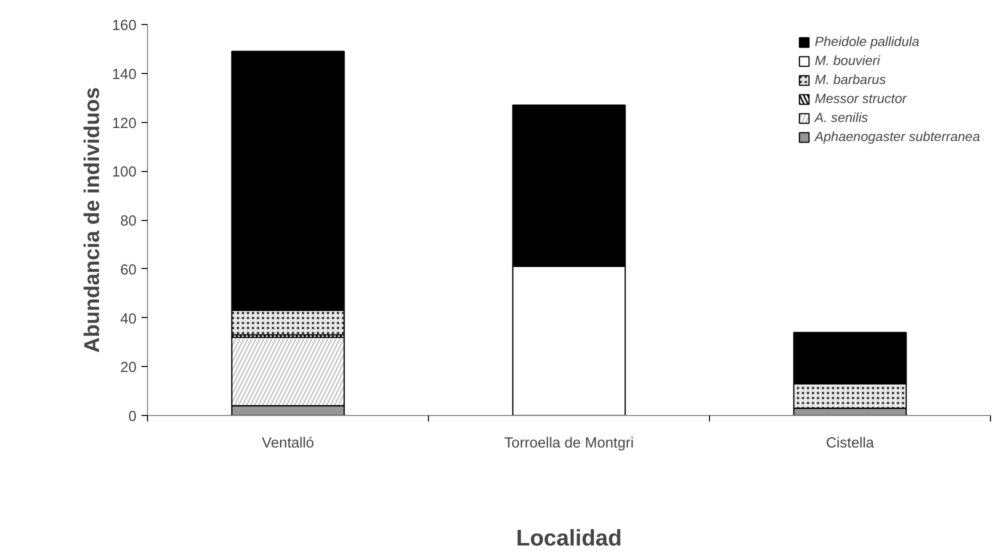 The image size is (992, 553). I want to click on y-tick-label: 20, so click(128, 368).